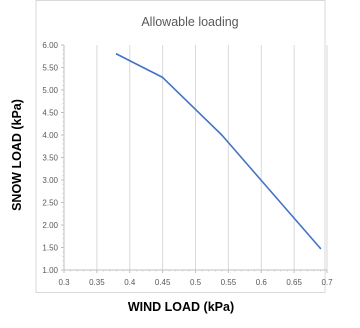  What do you see at coordinates (97, 282) in the screenshot?
I see `x-tick-label: 0.35` at bounding box center [97, 282].